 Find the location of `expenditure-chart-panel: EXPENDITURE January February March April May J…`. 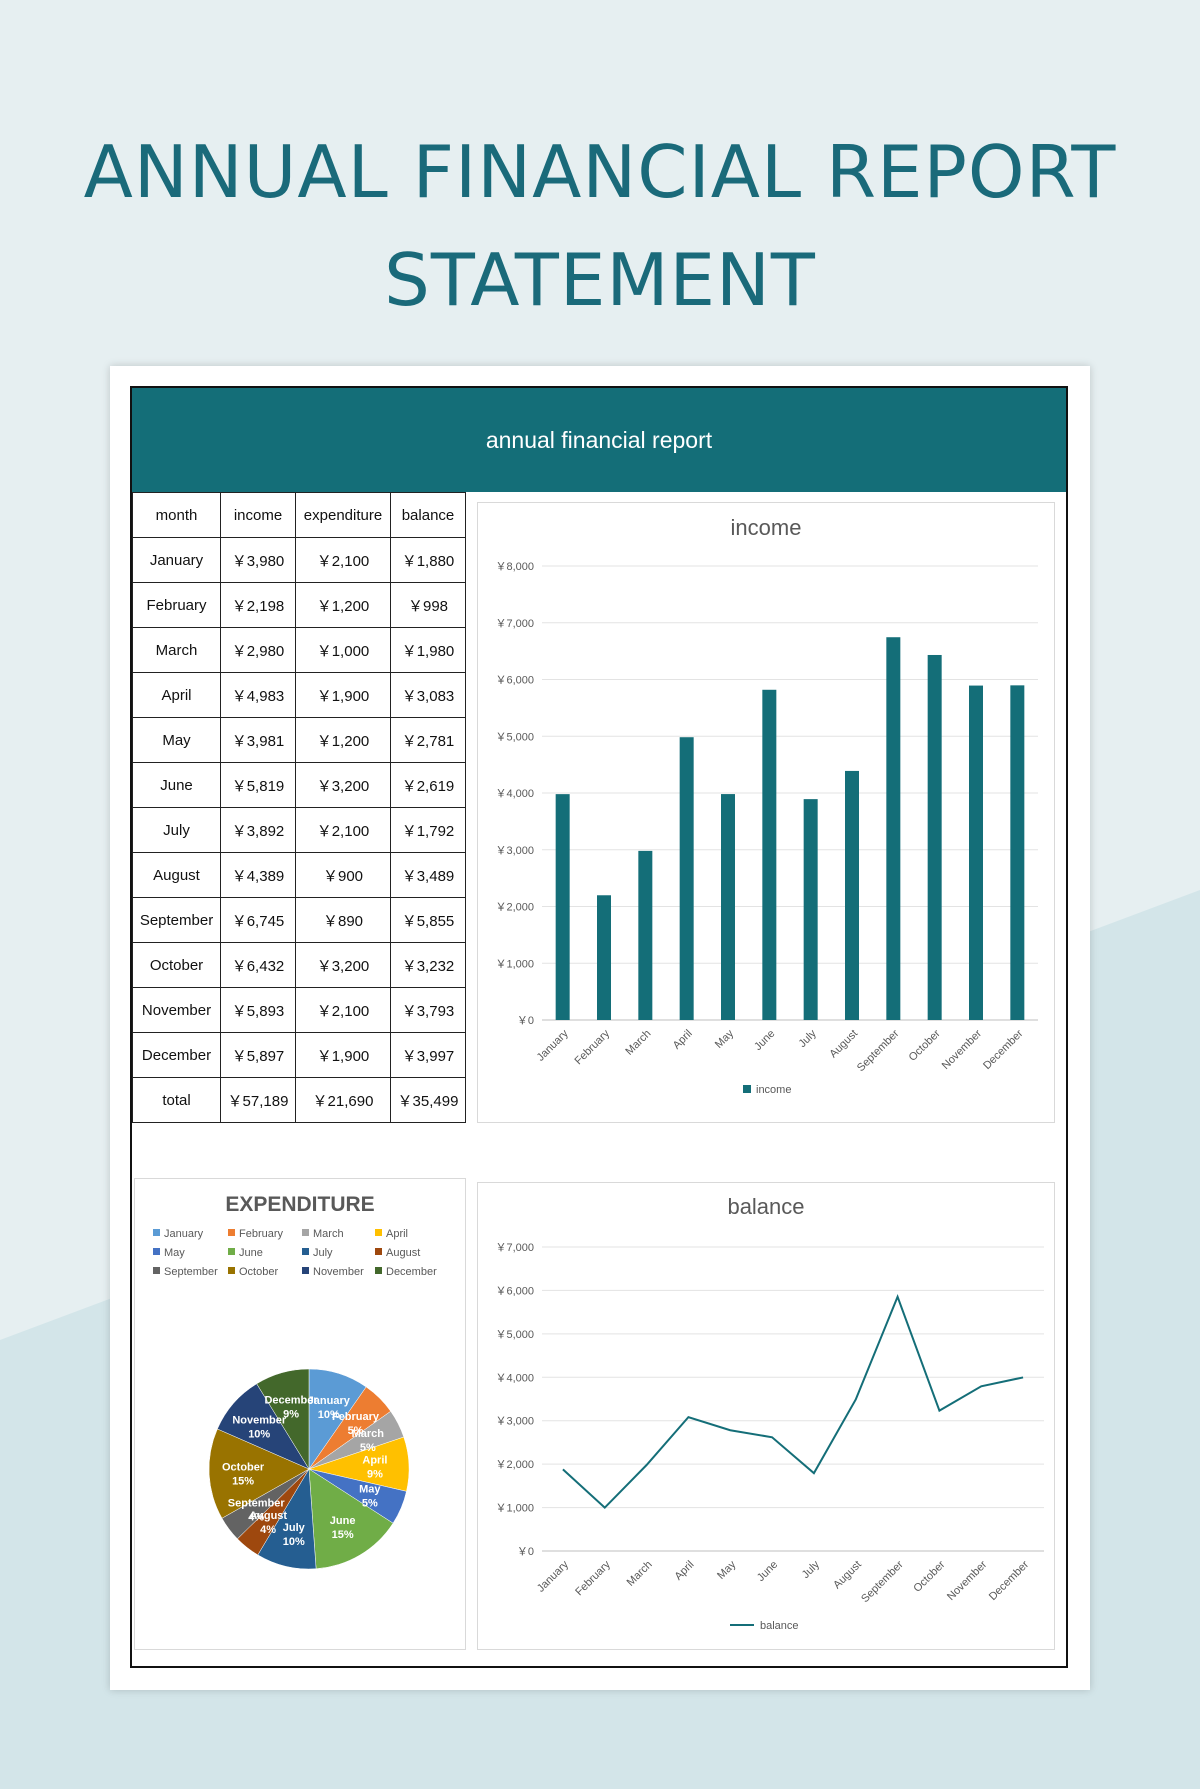

expenditure-chart-panel: EXPENDITURE January February March April May J… is located at coordinates (300, 1414).